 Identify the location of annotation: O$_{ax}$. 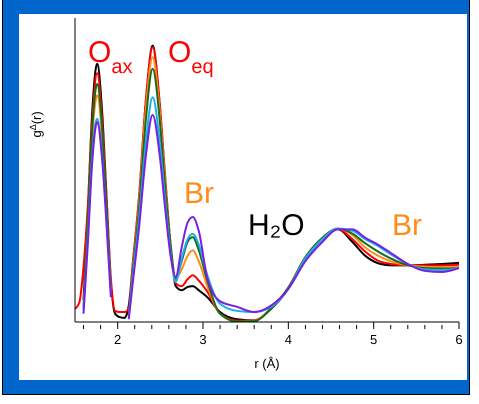
(110, 57).